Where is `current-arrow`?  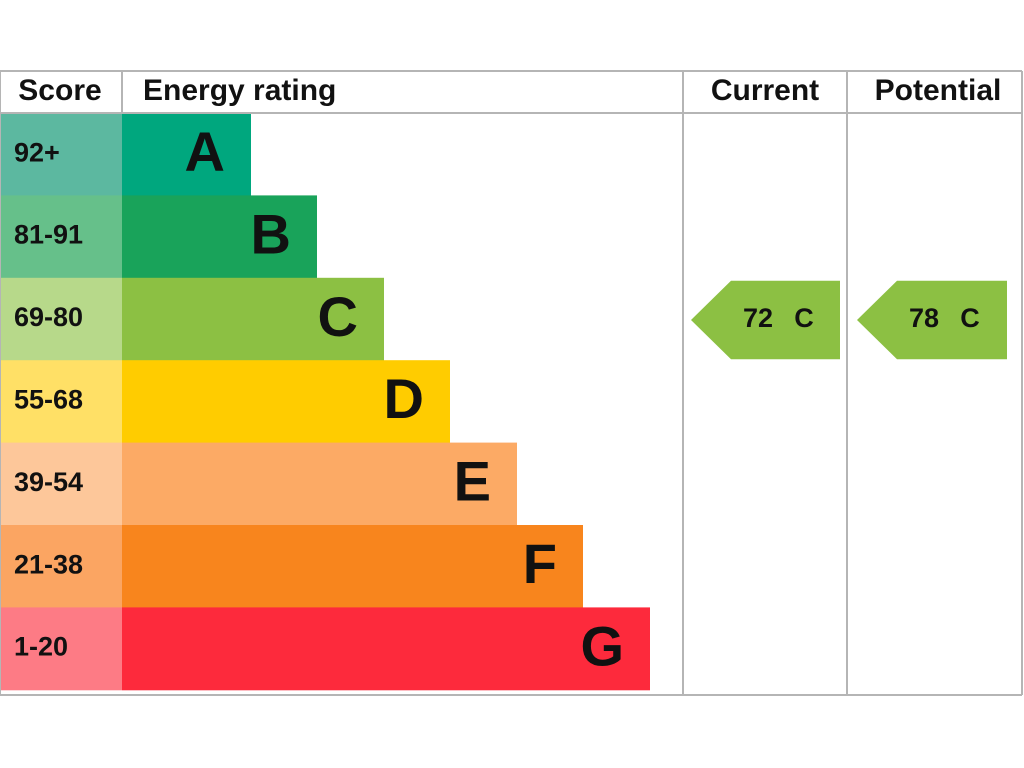 current-arrow is located at coordinates (765, 320).